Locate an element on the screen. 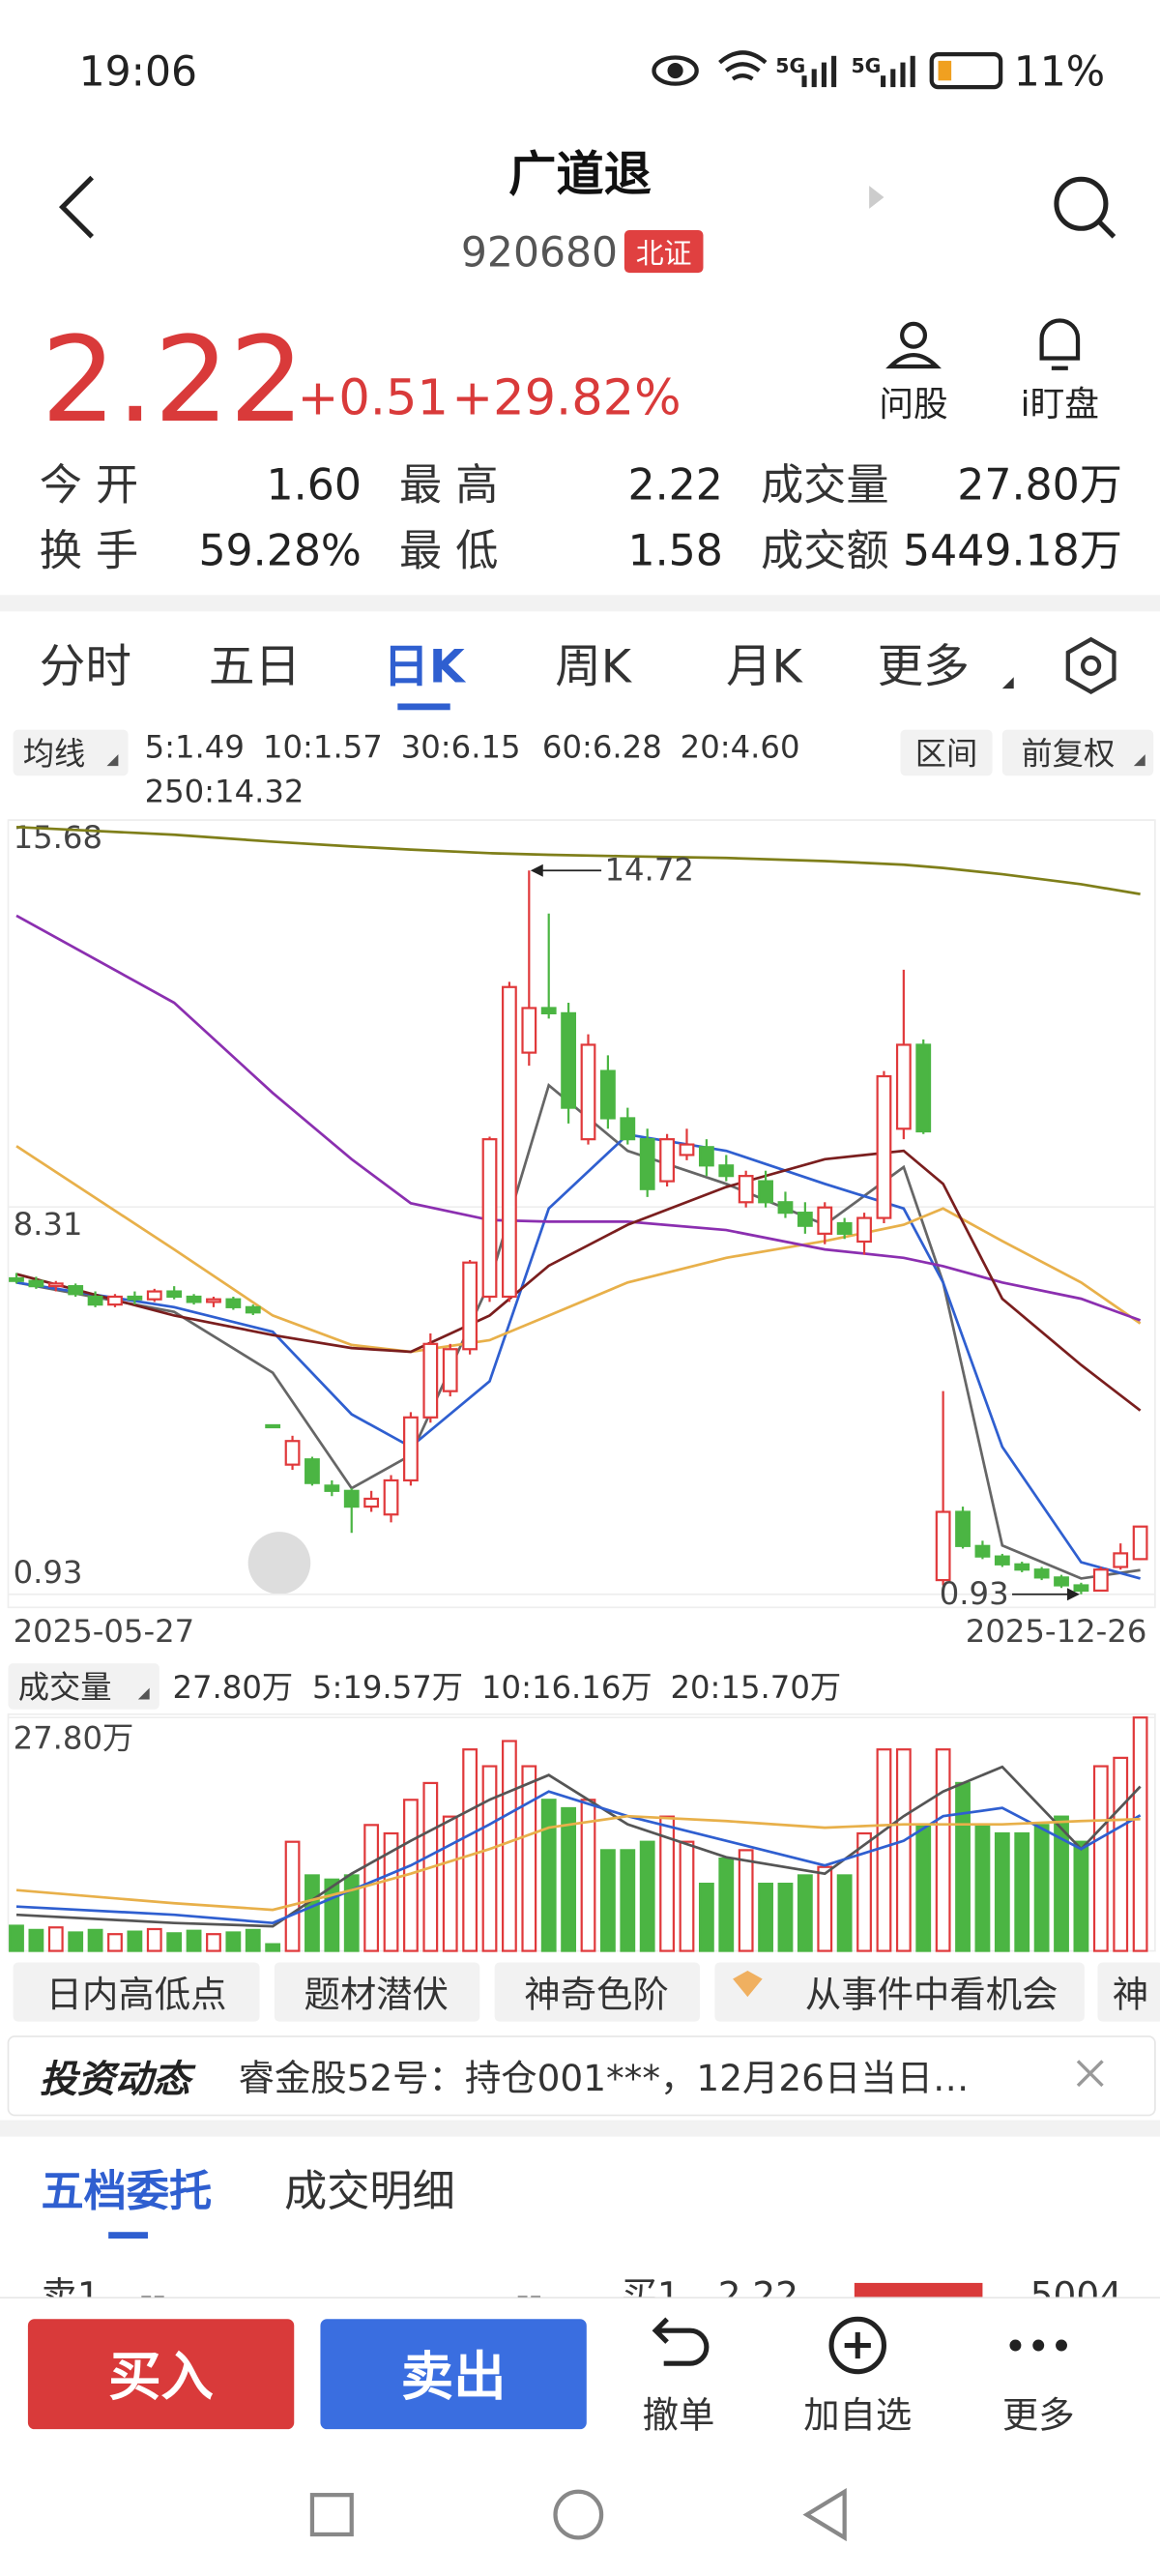  period-tab: 五日 is located at coordinates (255, 666).